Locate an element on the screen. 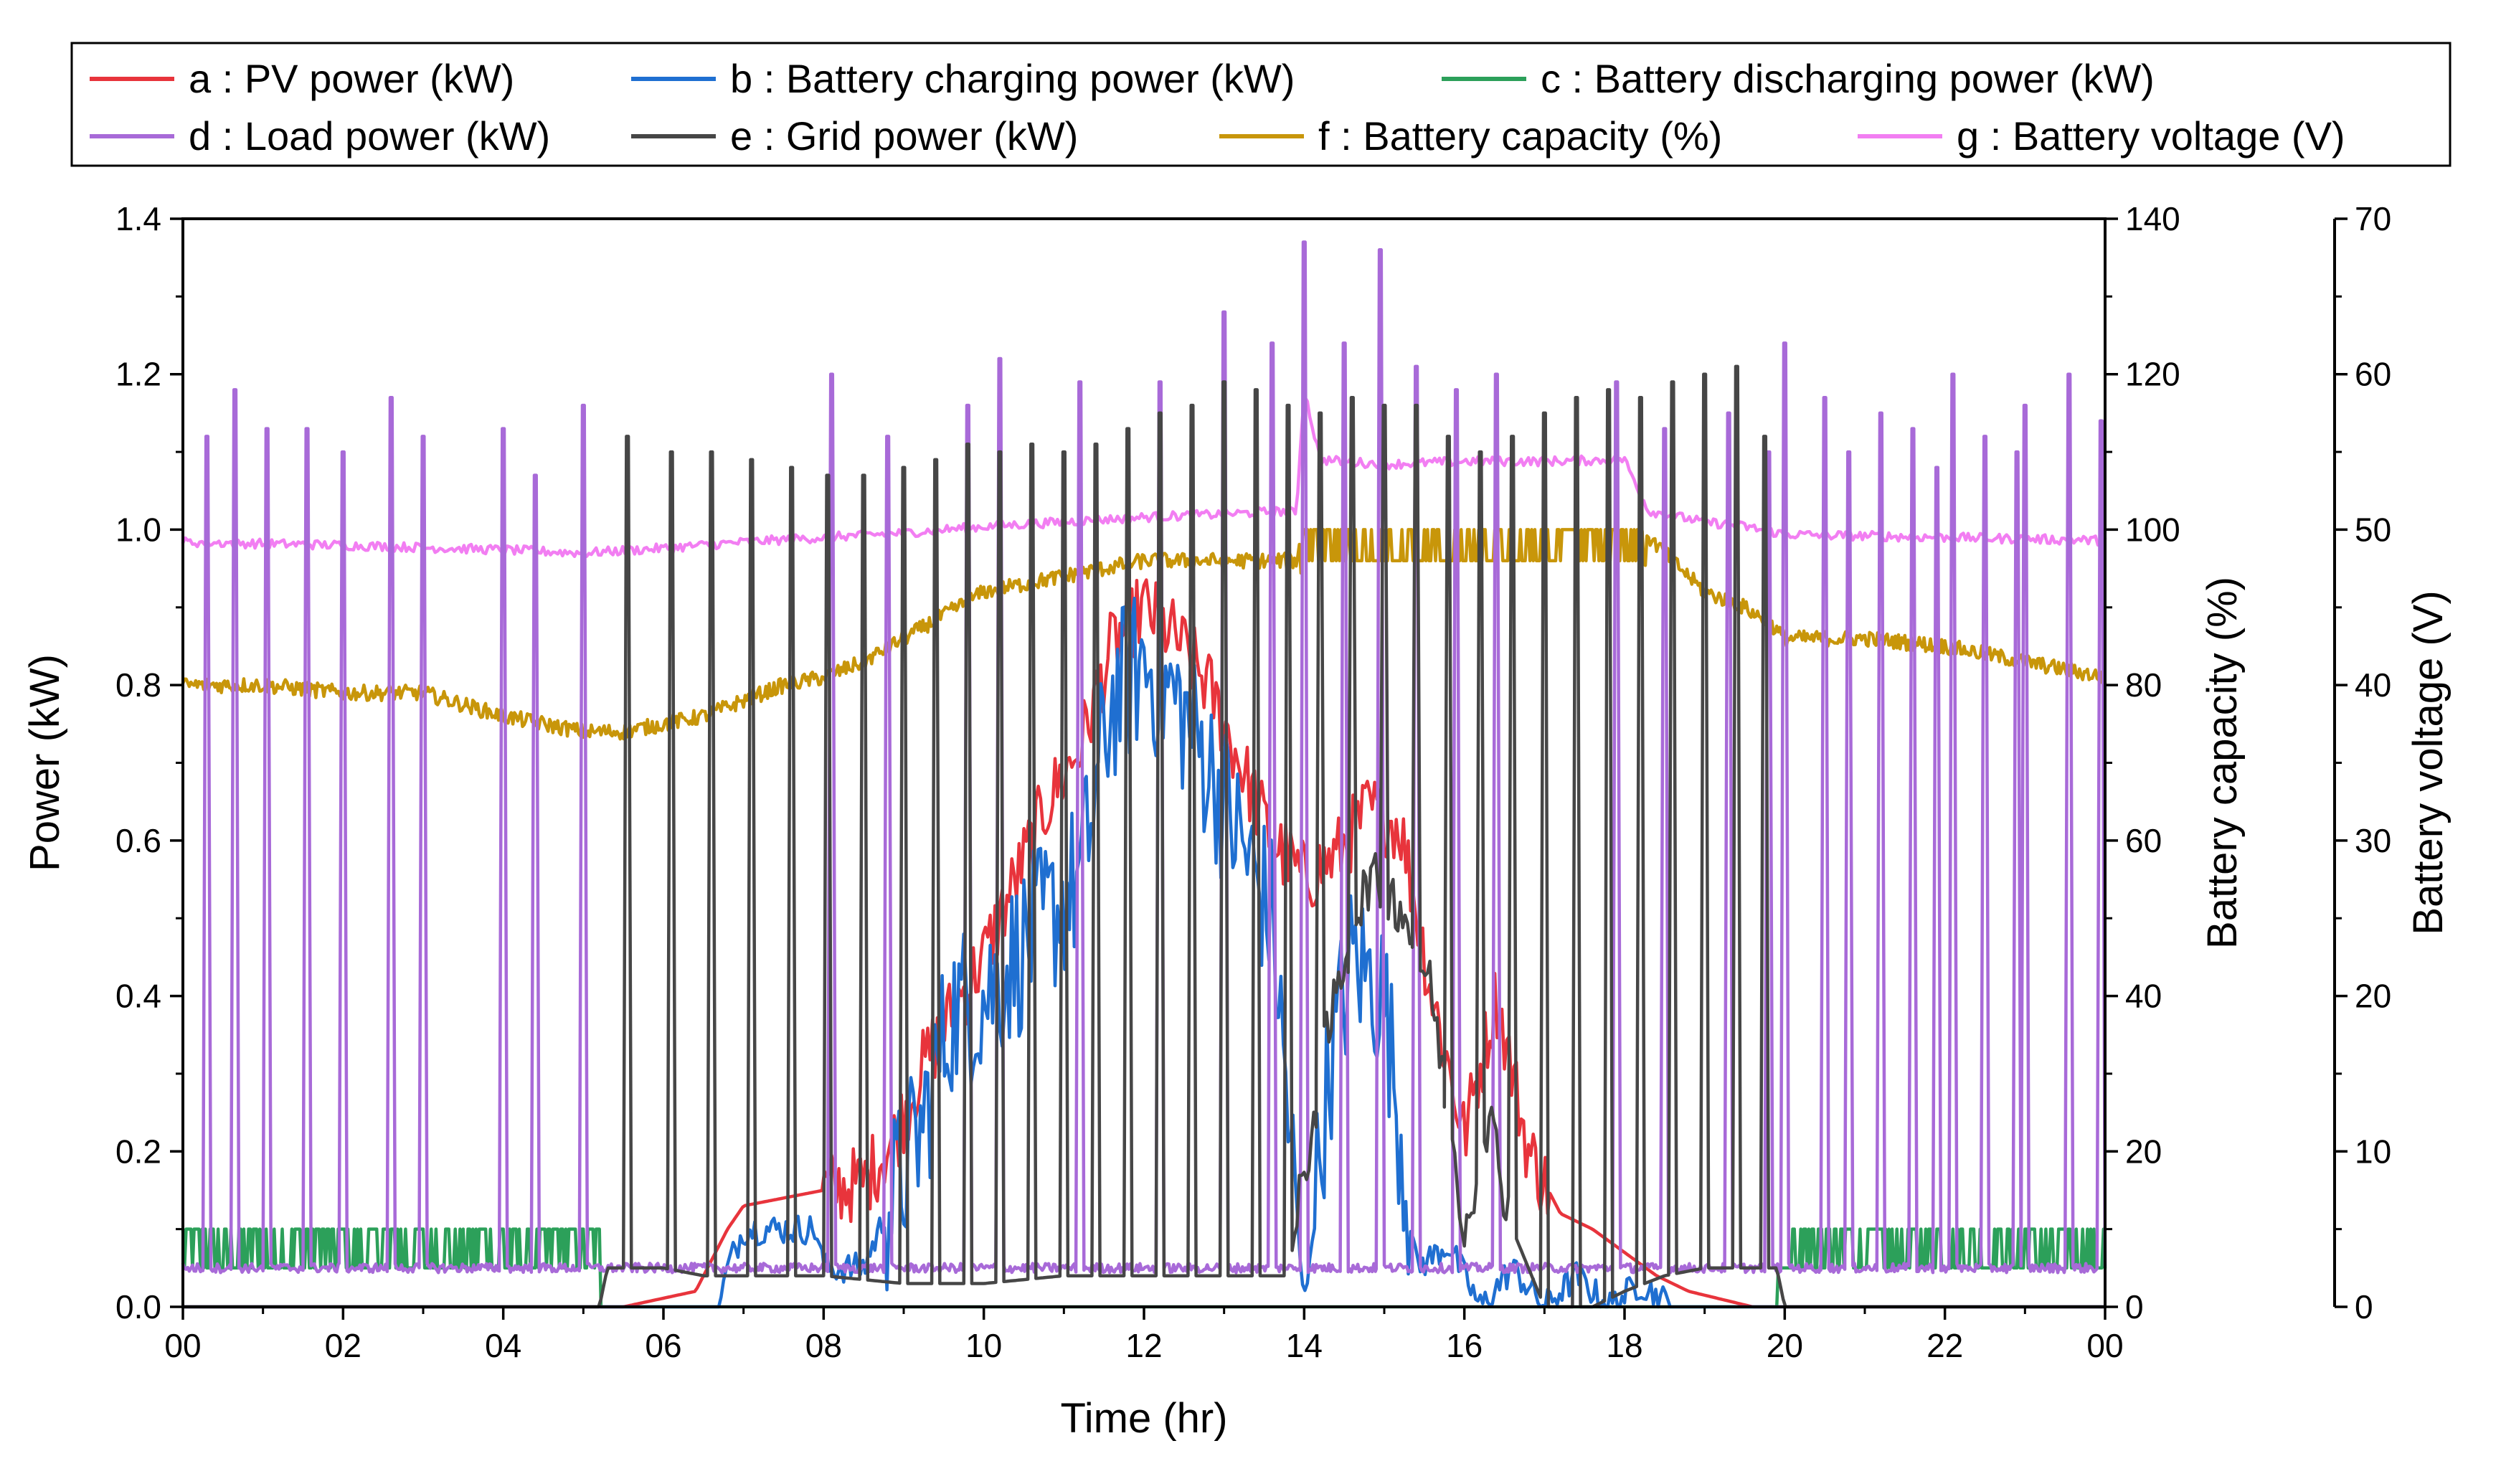 The width and height of the screenshot is (2501, 1484). x-tick-label: 22 is located at coordinates (1945, 1345).